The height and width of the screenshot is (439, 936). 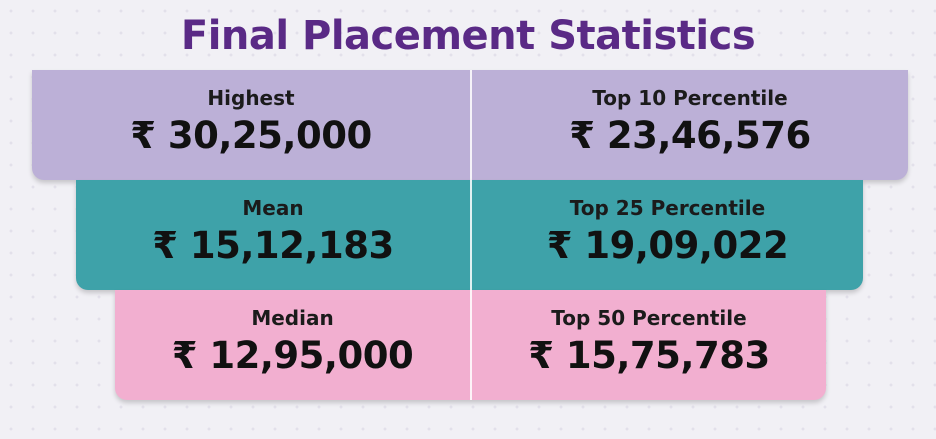 What do you see at coordinates (273, 245) in the screenshot?
I see `stat-value: ₹ 15,12,183` at bounding box center [273, 245].